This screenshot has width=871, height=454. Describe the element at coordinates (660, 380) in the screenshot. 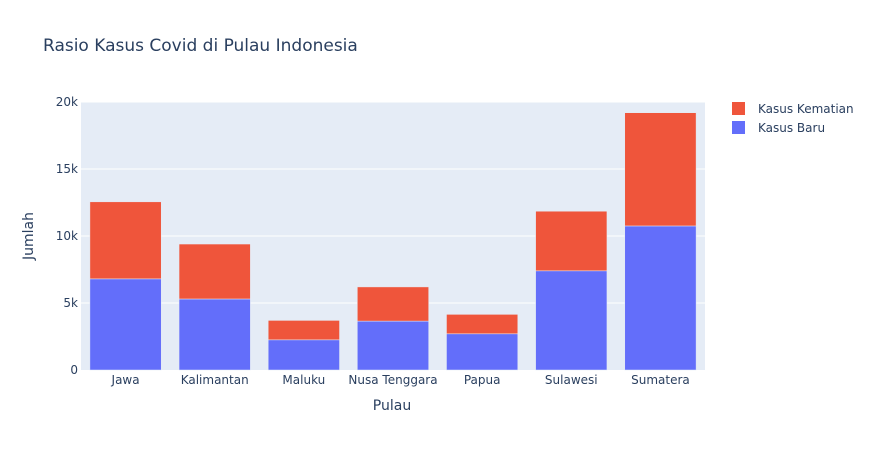

I see `x-tick-label: Sumatera` at that location.